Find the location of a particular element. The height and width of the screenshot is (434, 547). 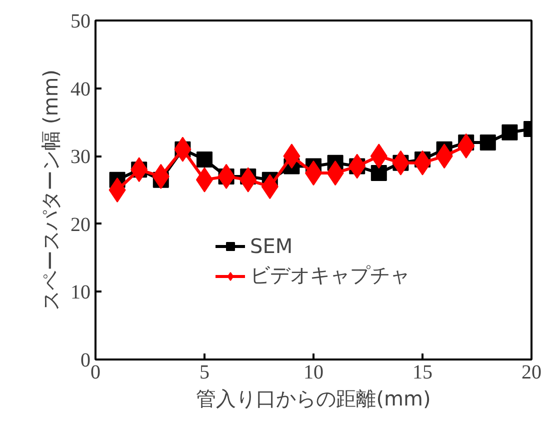

x-tick-label: 20 is located at coordinates (532, 373).